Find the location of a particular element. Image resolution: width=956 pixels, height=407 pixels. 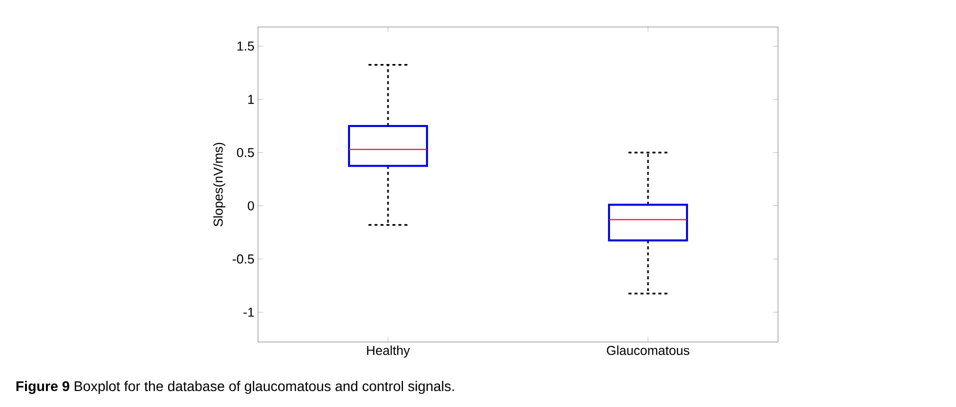

y-tick-label: 1.5 is located at coordinates (245, 46).